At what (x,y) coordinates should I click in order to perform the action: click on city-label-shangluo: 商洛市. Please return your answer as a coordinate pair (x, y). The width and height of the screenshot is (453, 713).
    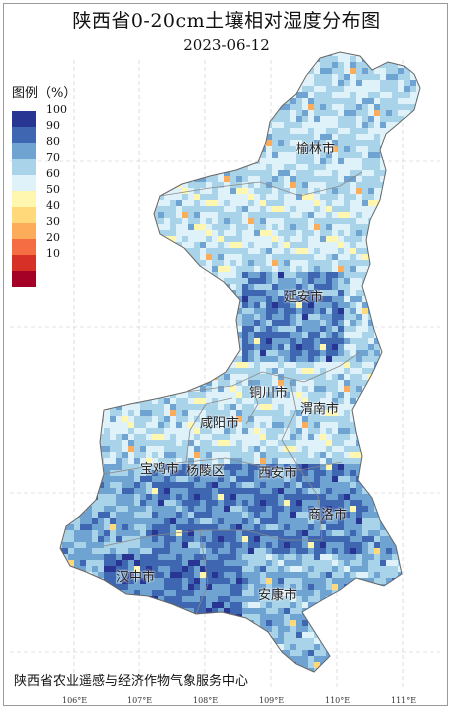
    Looking at the image, I should click on (328, 515).